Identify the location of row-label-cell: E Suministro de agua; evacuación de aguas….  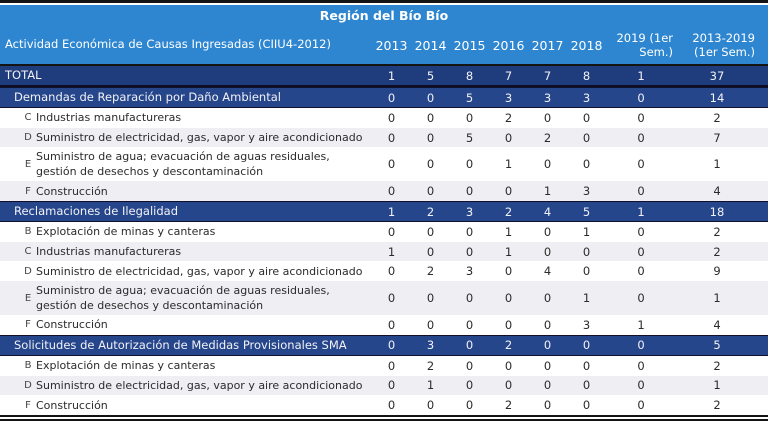
(186, 298).